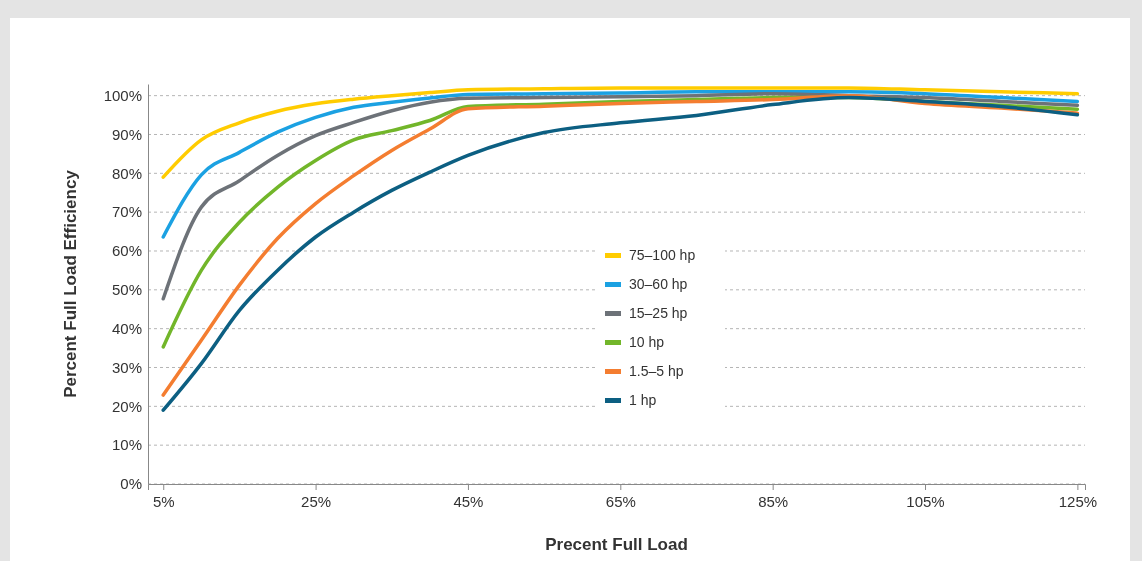  Describe the element at coordinates (616, 544) in the screenshot. I see `x-axis-title: Precent Full Load` at that location.